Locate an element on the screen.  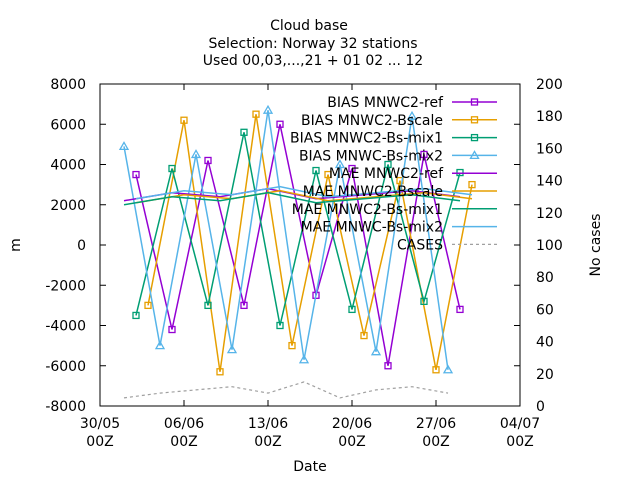
chart-title-line-3: Used 00,03,...,21 + 01 02 ... 12 is located at coordinates (313, 61).